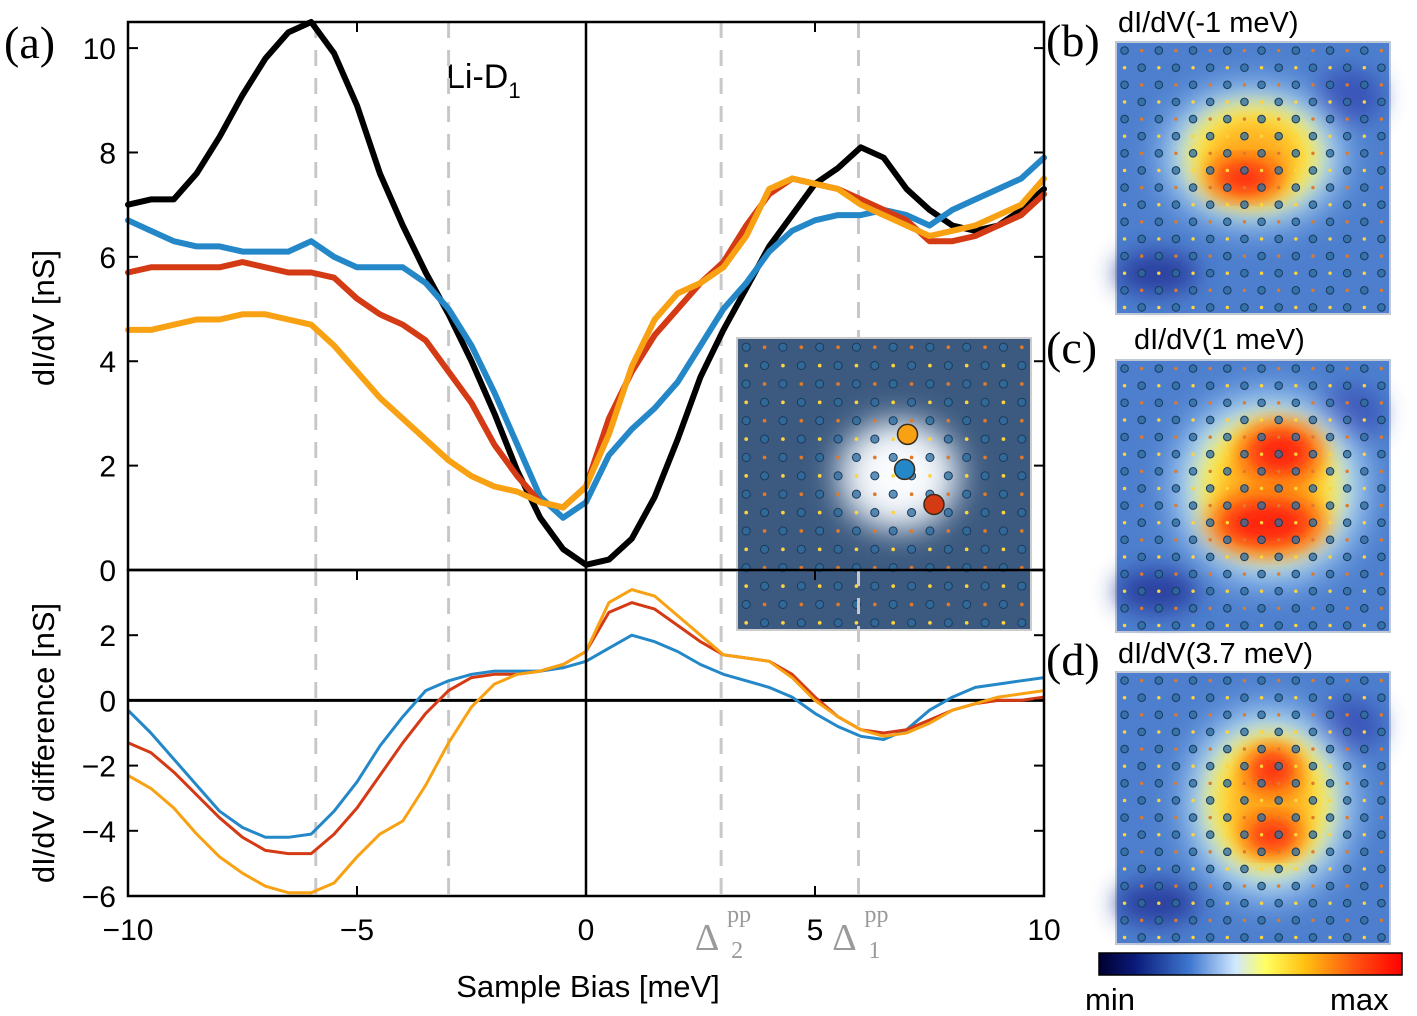  What do you see at coordinates (107, 258) in the screenshot?
I see `top-ytick-label: 6` at bounding box center [107, 258].